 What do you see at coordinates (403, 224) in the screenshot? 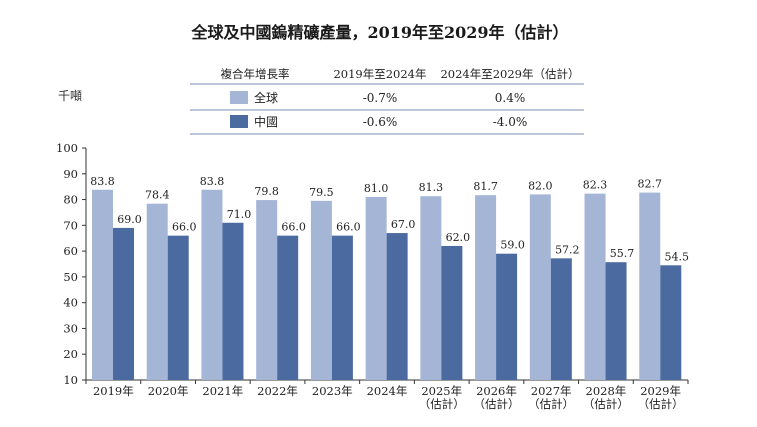
I see `data-label: 67.0` at bounding box center [403, 224].